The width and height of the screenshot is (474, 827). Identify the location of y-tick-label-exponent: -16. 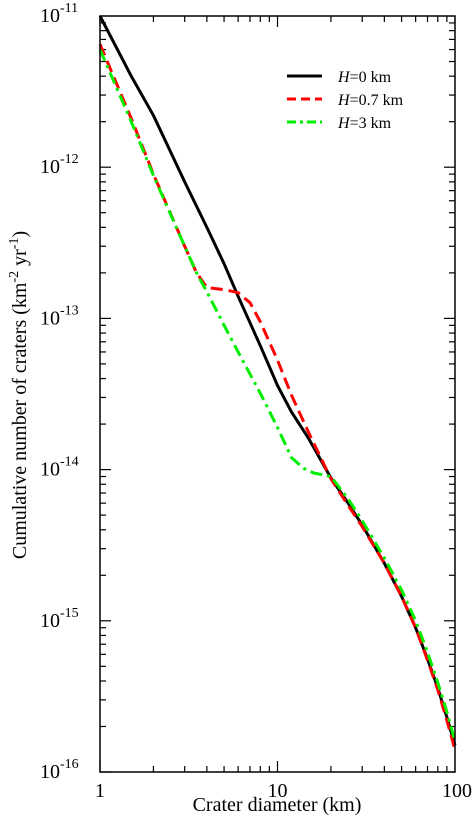
(69, 764).